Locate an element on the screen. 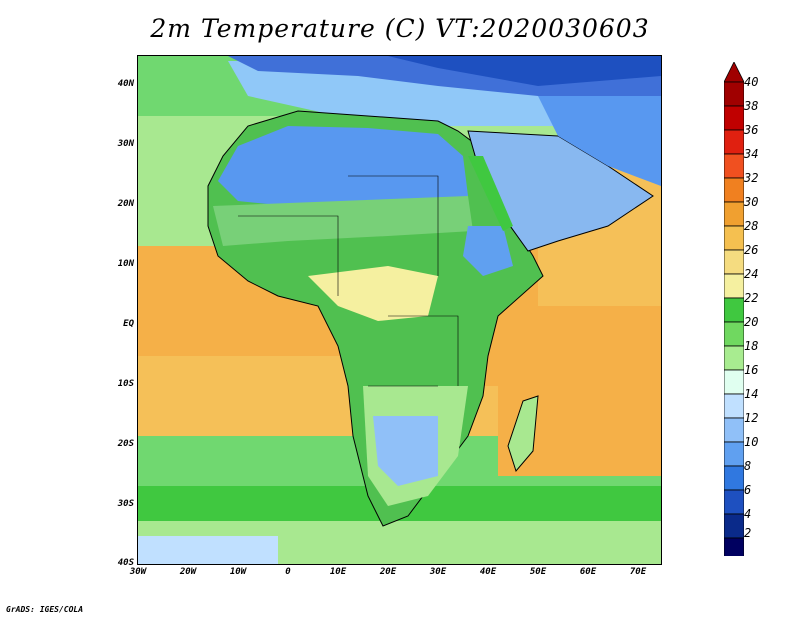 The height and width of the screenshot is (618, 800). lon-tick-20e: 20E is located at coordinates (388, 572).